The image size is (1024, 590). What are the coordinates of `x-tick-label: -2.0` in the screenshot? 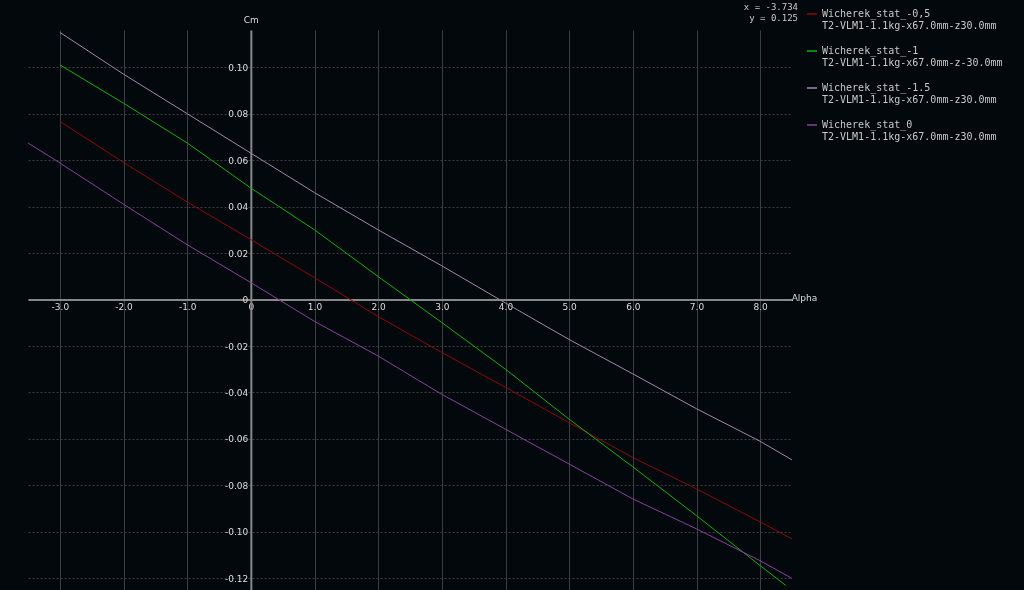 It's located at (124, 307).